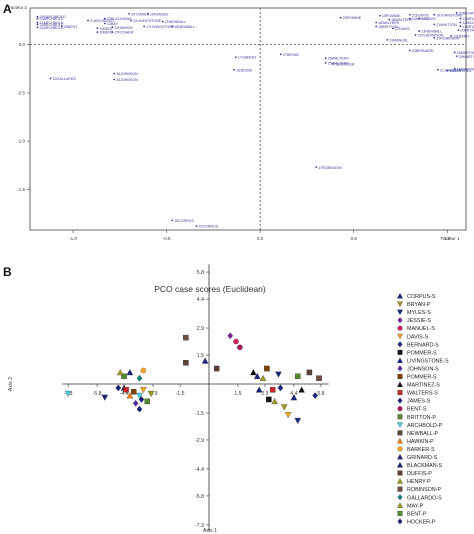 This screenshot has height=534, width=474. What do you see at coordinates (199, 470) in the screenshot?
I see `y-tick-label: -4.4` at bounding box center [199, 470].